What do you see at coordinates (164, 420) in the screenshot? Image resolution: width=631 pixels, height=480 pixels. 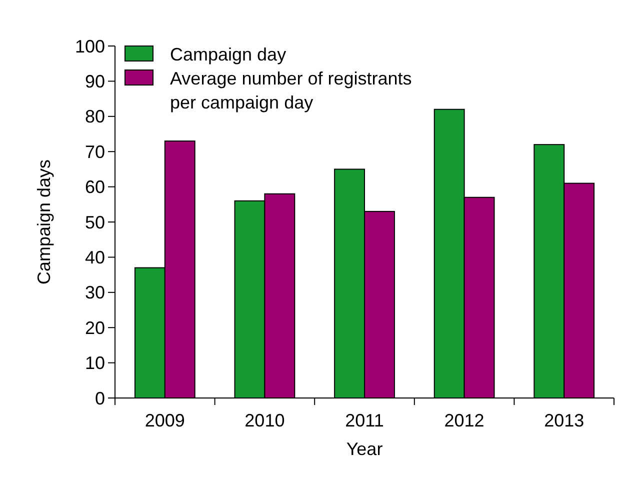 I see `x-tick-label: 2009` at bounding box center [164, 420].